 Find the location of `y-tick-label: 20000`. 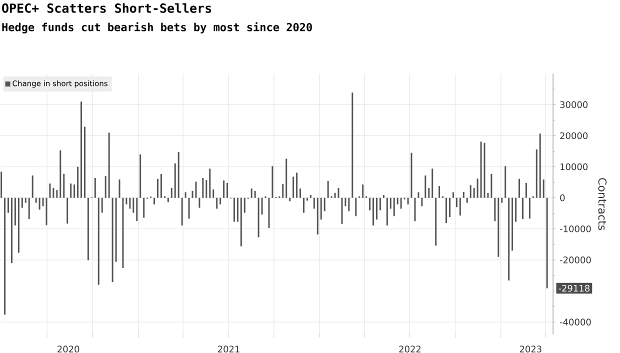

y-tick-label: 20000 is located at coordinates (574, 135).